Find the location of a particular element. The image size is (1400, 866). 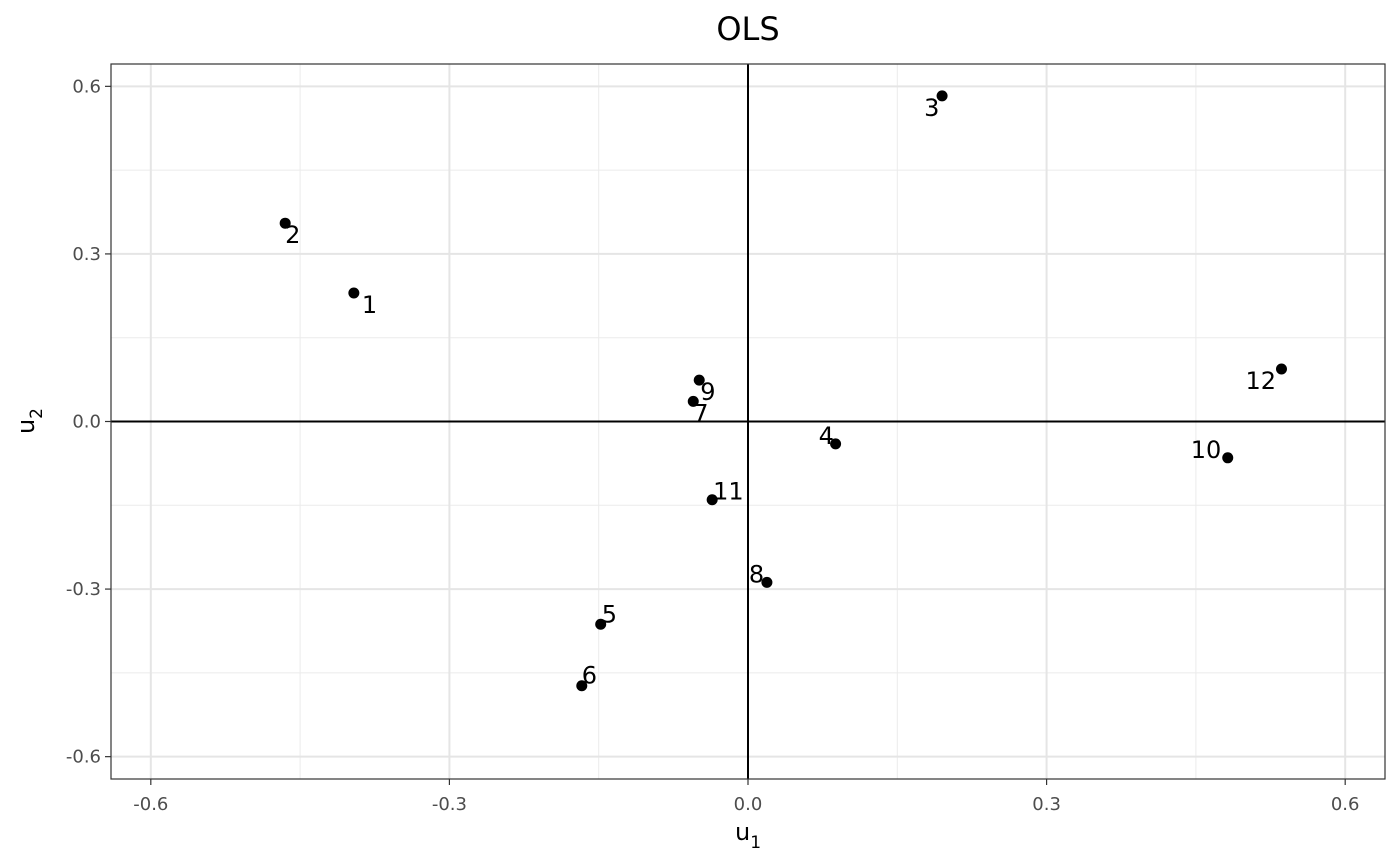

x-axis-title: u1 is located at coordinates (748, 835).